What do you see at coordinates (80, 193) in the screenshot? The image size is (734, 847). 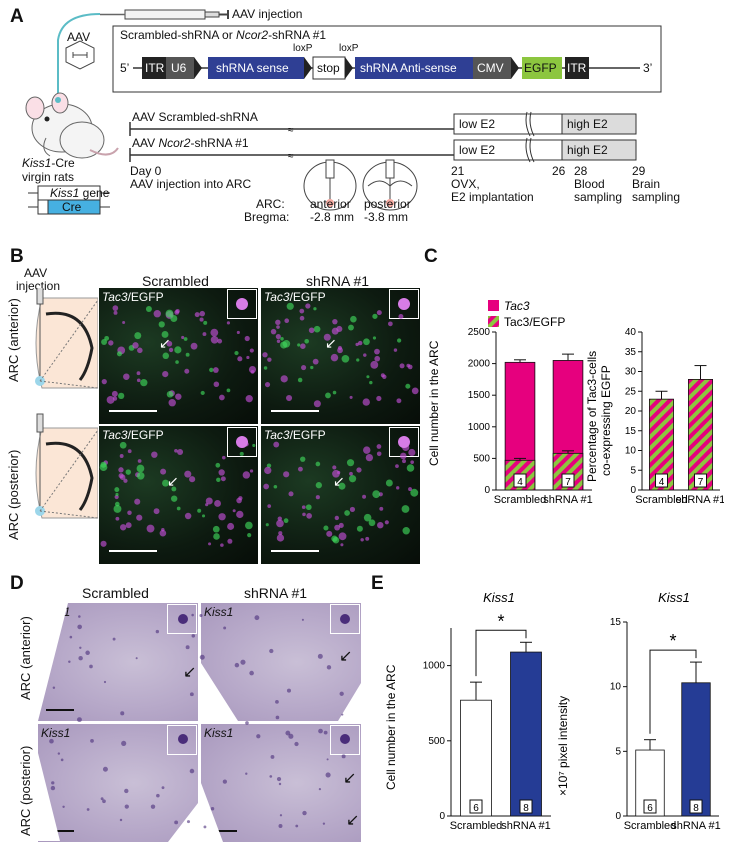 I see `gene-box-label: Kiss1 gene` at bounding box center [80, 193].